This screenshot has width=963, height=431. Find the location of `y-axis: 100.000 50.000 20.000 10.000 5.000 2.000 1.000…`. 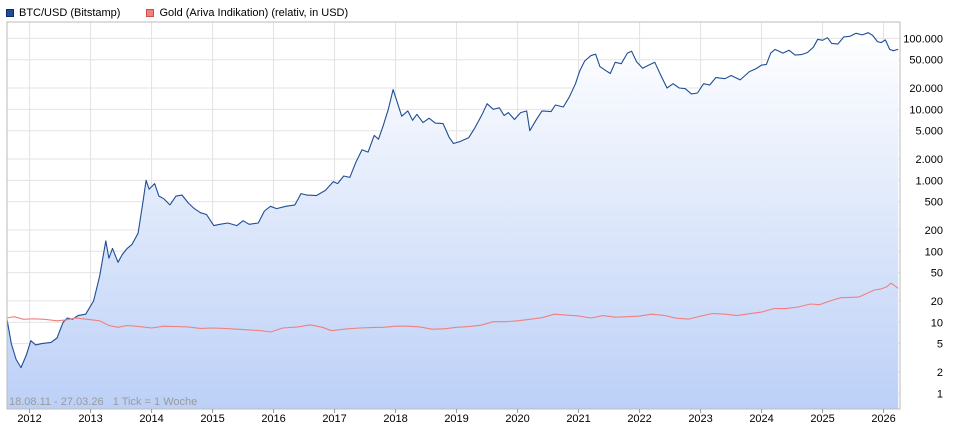

y-axis: 100.000 50.000 20.000 10.000 5.000 2.000 1.000… is located at coordinates (923, 216).